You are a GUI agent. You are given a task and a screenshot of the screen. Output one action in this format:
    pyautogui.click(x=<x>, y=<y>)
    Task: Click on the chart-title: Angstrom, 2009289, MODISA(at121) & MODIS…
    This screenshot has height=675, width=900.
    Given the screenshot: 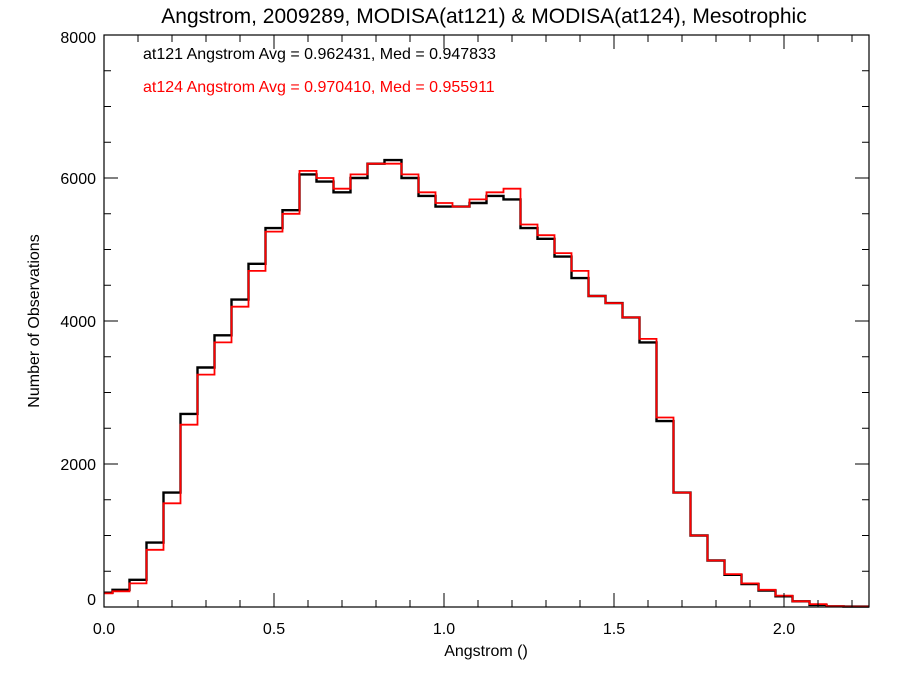 What is the action you would take?
    pyautogui.click(x=483, y=16)
    